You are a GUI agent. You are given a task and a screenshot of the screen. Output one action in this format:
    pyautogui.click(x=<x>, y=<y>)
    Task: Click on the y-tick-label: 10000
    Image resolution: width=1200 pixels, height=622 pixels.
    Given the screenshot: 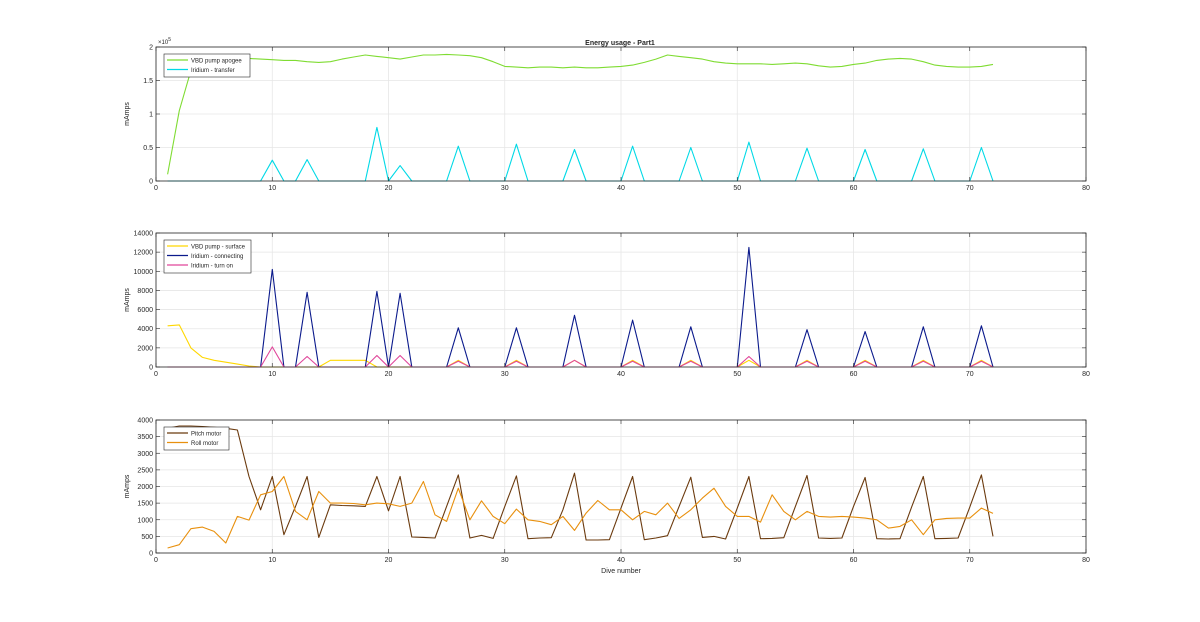 What is the action you would take?
    pyautogui.click(x=144, y=272)
    